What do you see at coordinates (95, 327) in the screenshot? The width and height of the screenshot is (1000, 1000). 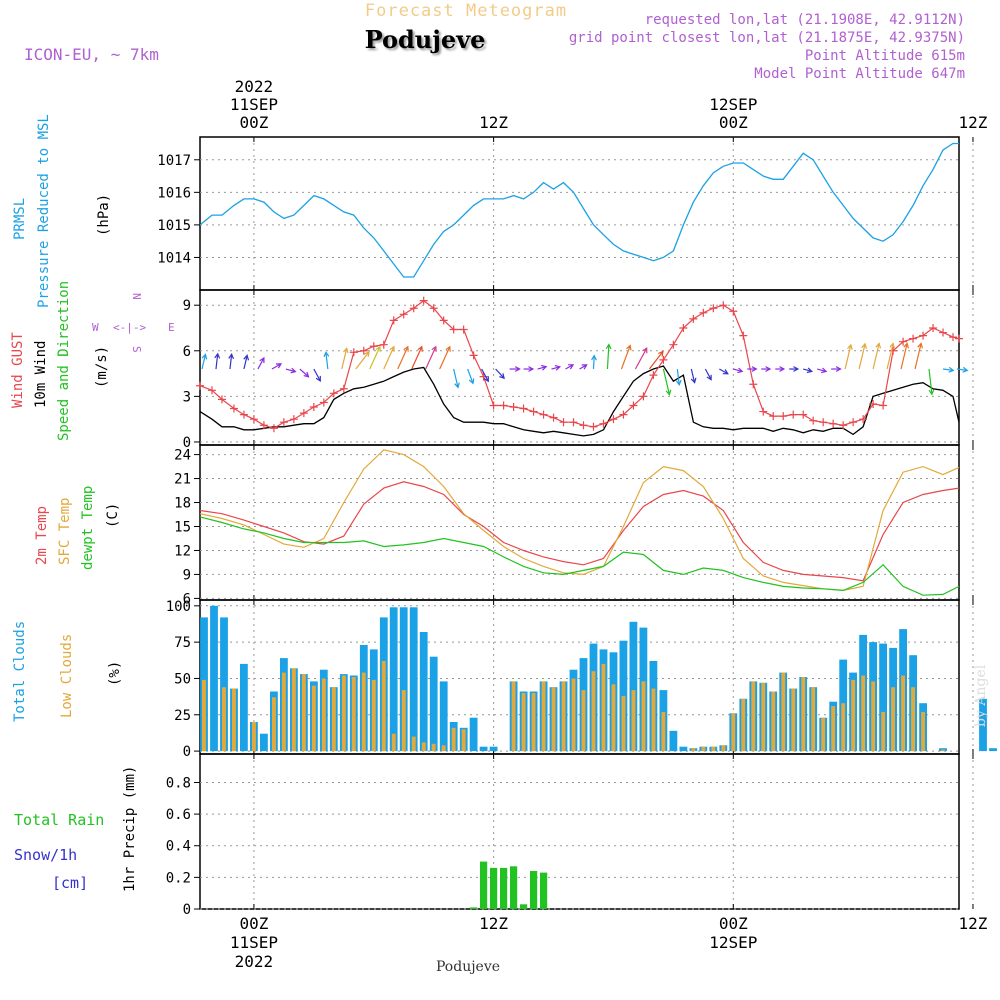 I see `compass-west: W` at bounding box center [95, 327].